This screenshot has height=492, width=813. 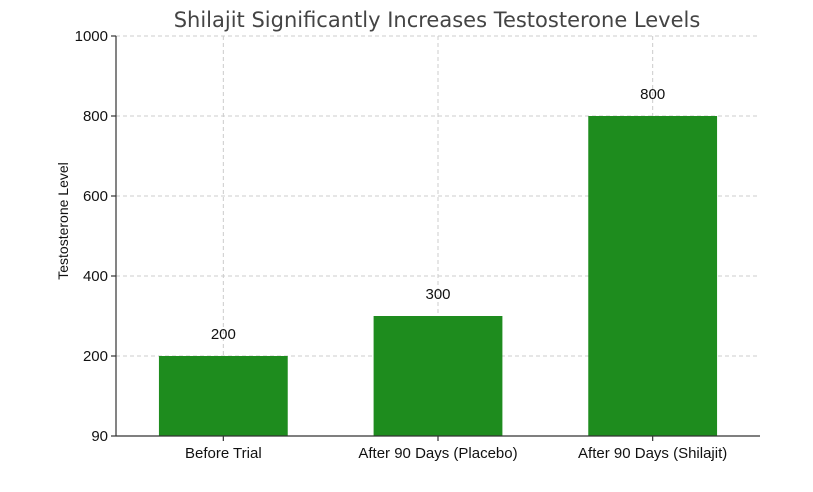 What do you see at coordinates (99, 436) in the screenshot?
I see `y-tick-label: 90` at bounding box center [99, 436].